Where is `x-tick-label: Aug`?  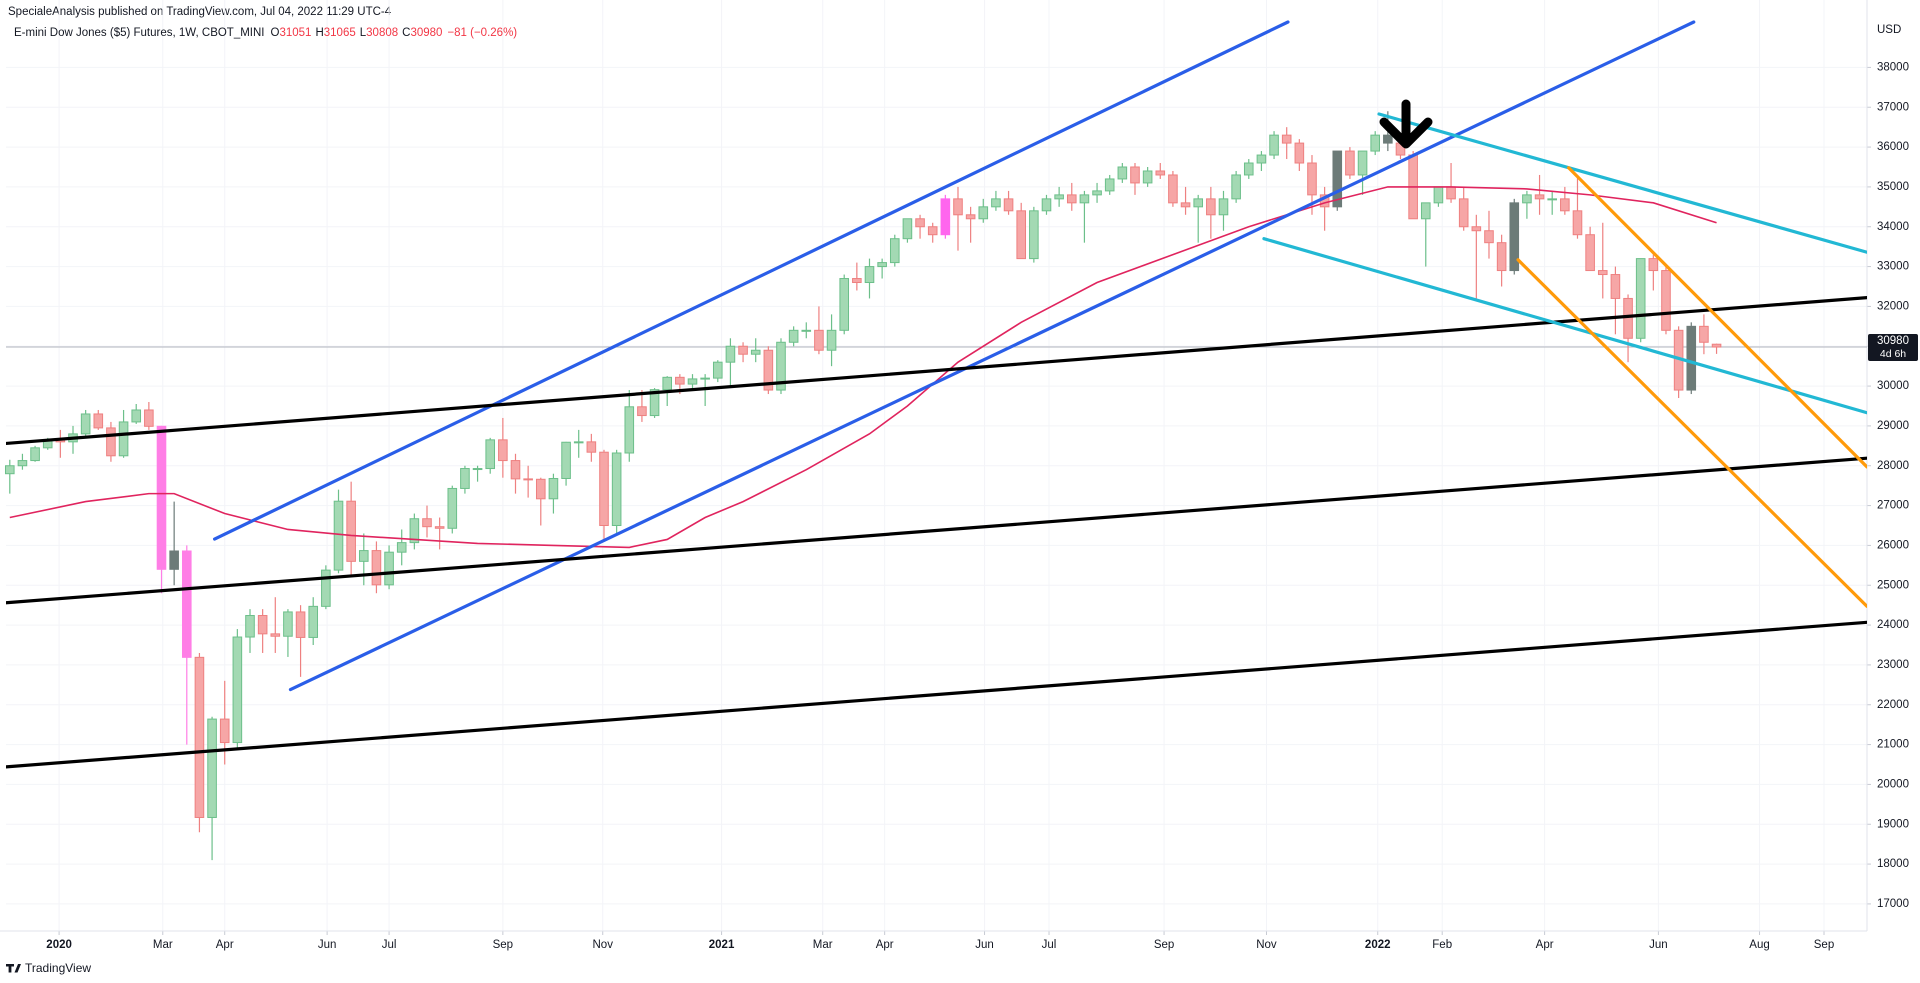 x-tick-label: Aug is located at coordinates (1759, 945).